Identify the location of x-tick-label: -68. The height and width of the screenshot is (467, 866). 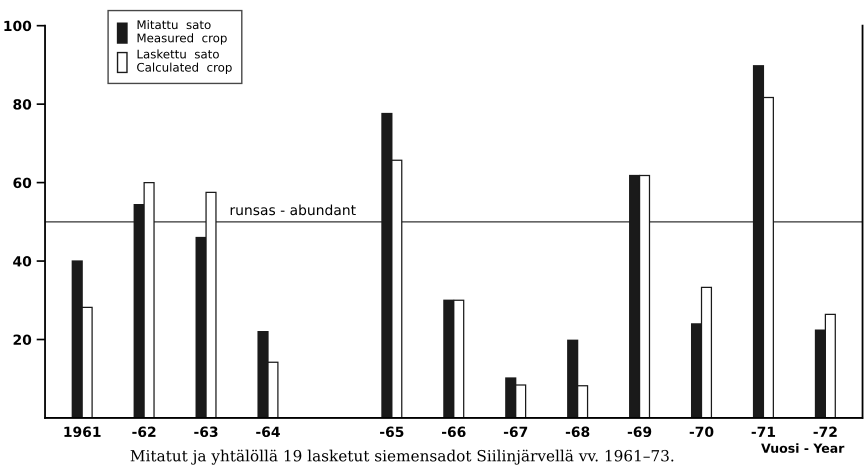
(578, 432).